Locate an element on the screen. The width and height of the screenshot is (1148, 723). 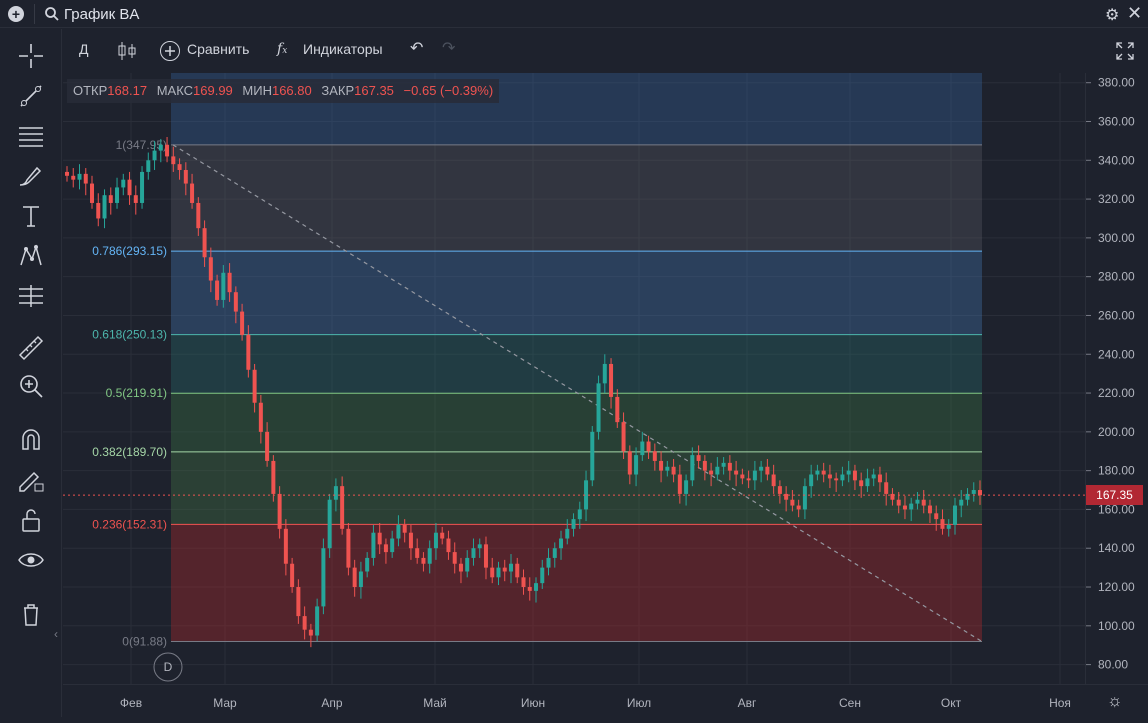
price-tick-label: 160.00 is located at coordinates (1116, 509).